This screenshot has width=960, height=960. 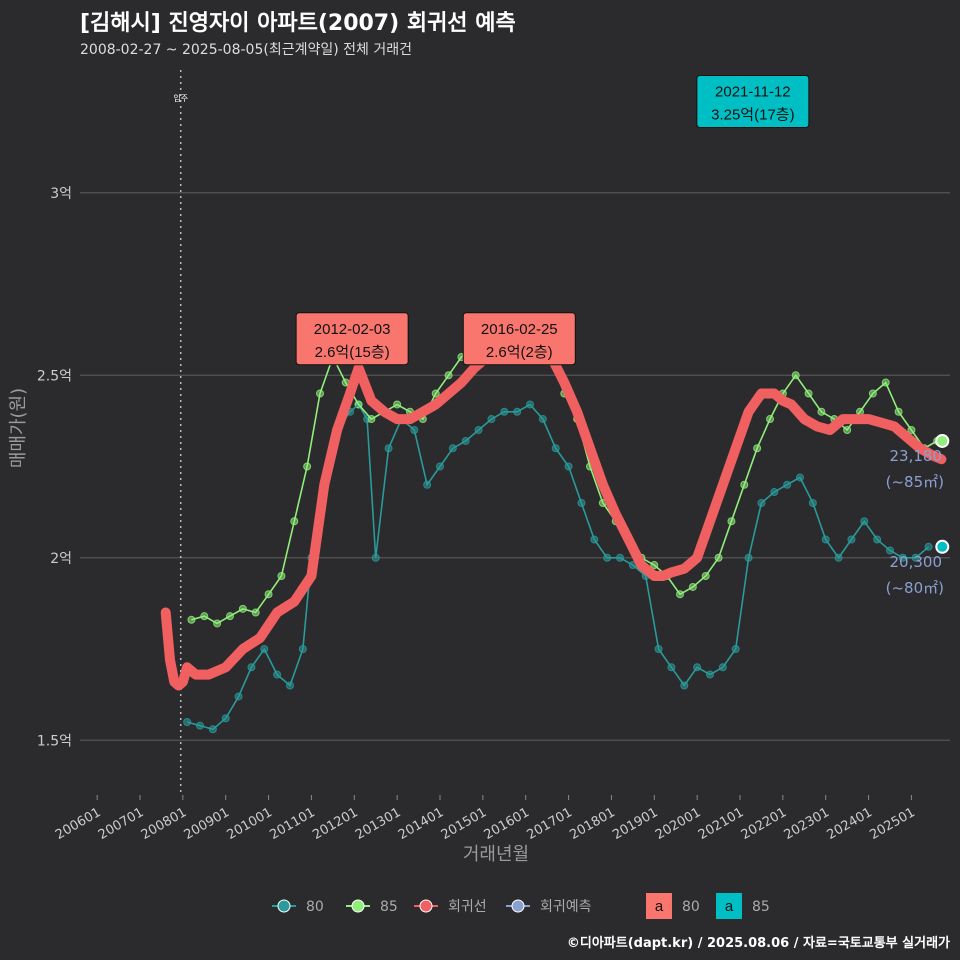 What do you see at coordinates (752, 115) in the screenshot?
I see `annotation-value: 3.25억(17층)` at bounding box center [752, 115].